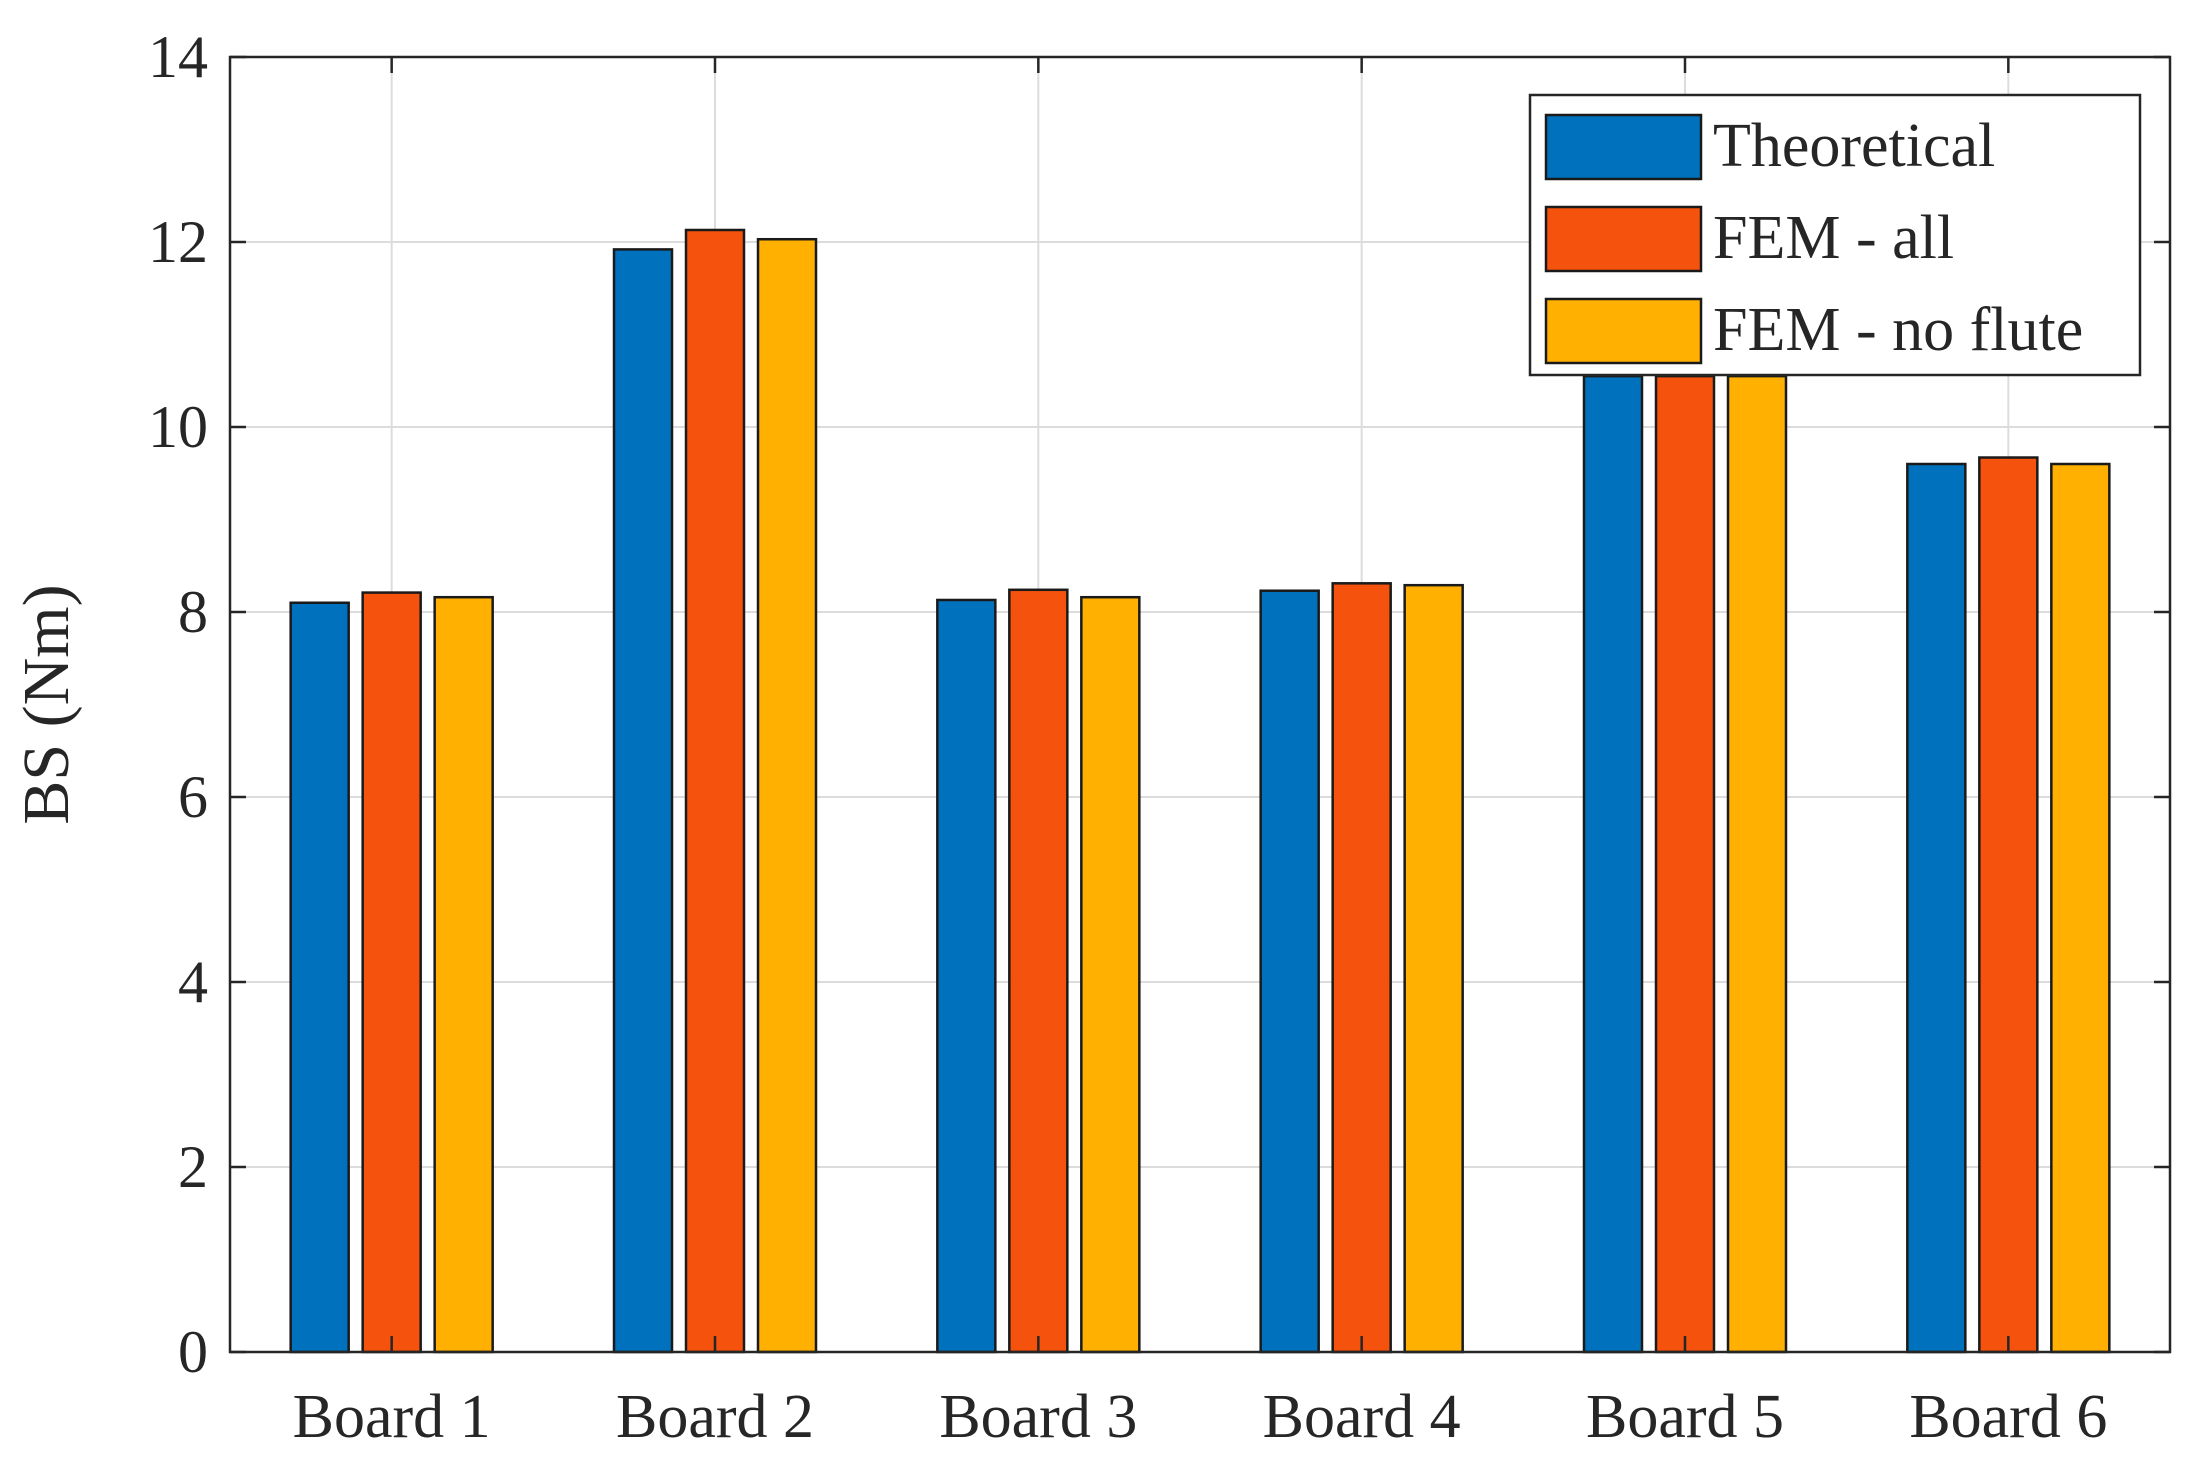 Image resolution: width=2196 pixels, height=1457 pixels. I want to click on y-tick-label: 10, so click(178, 427).